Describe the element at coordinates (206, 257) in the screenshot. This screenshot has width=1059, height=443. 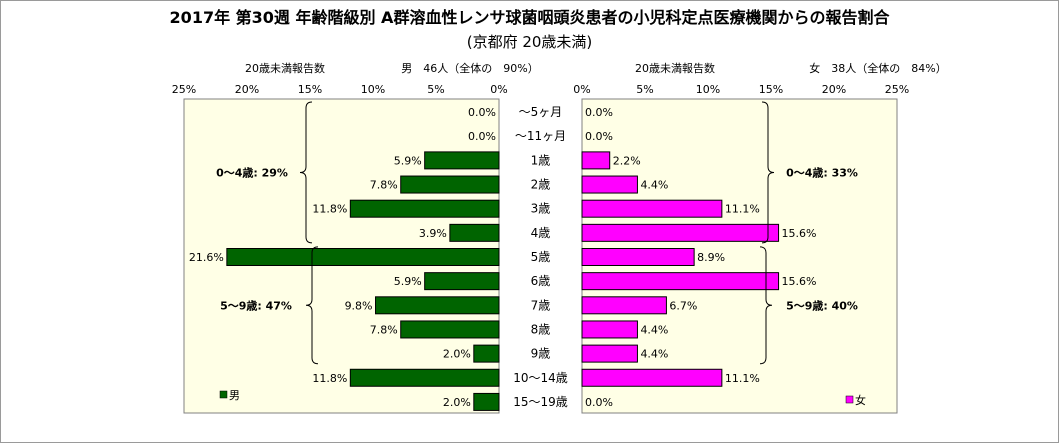
I see `male-data-label: 21.6%` at that location.